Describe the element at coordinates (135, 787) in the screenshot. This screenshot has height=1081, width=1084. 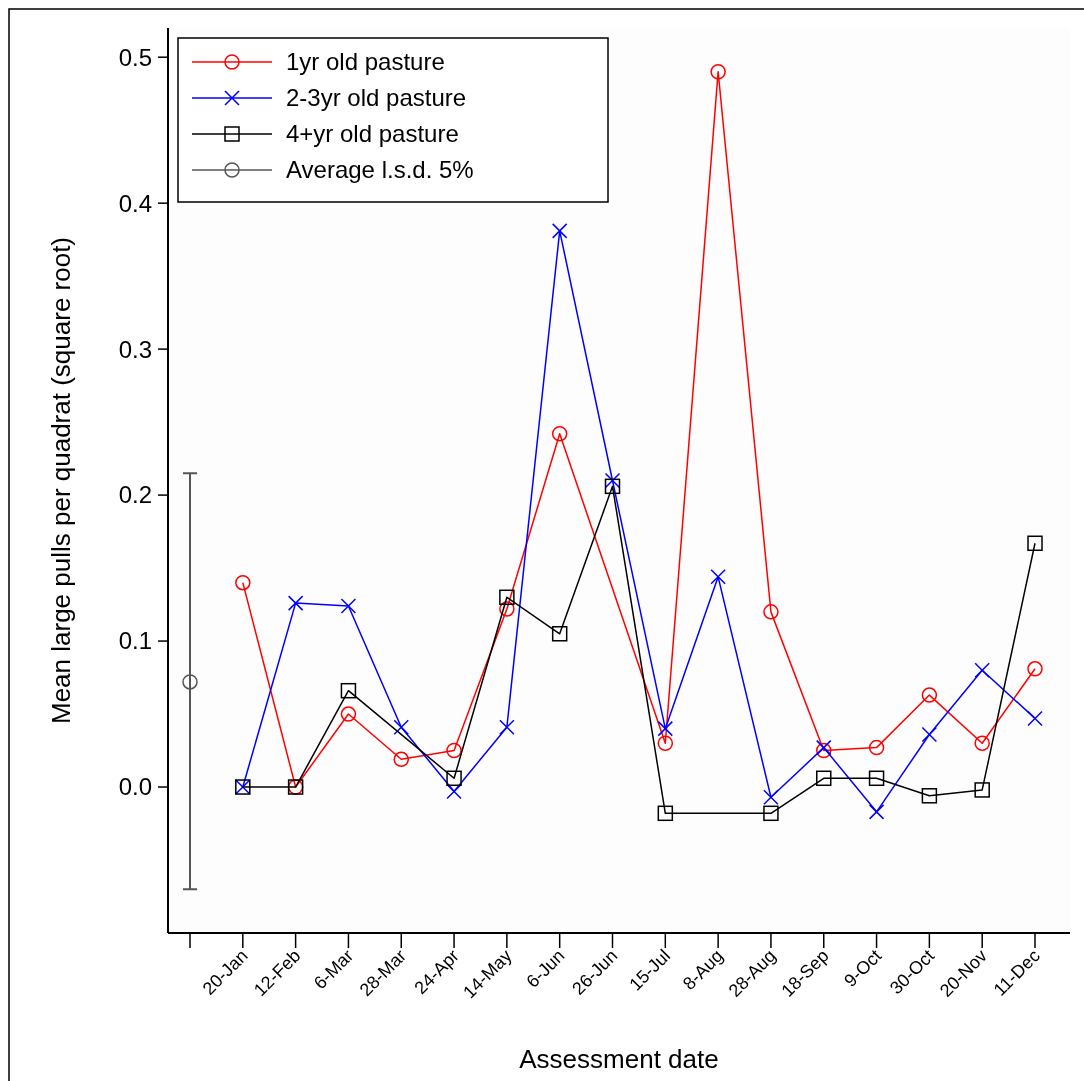
I see `y-tick-label: 0.0` at that location.